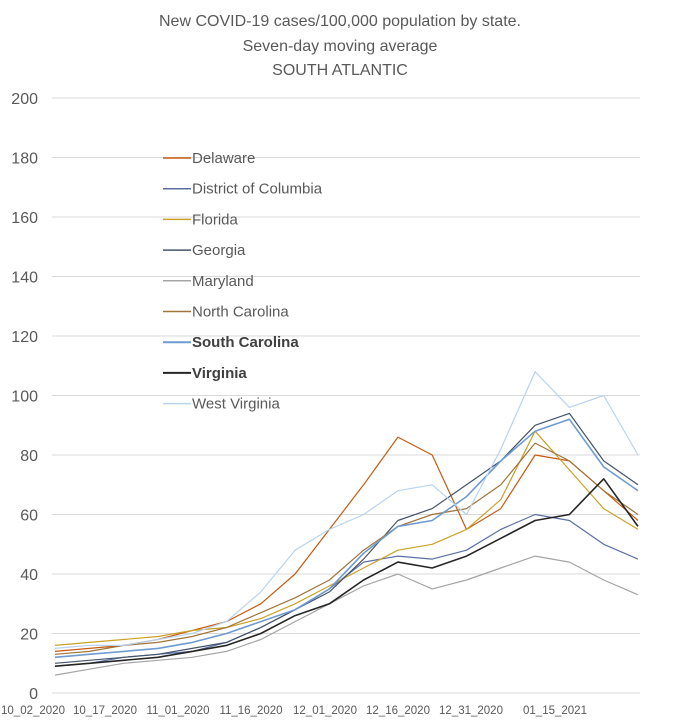  I want to click on y-tick-label: 40, so click(29, 575).